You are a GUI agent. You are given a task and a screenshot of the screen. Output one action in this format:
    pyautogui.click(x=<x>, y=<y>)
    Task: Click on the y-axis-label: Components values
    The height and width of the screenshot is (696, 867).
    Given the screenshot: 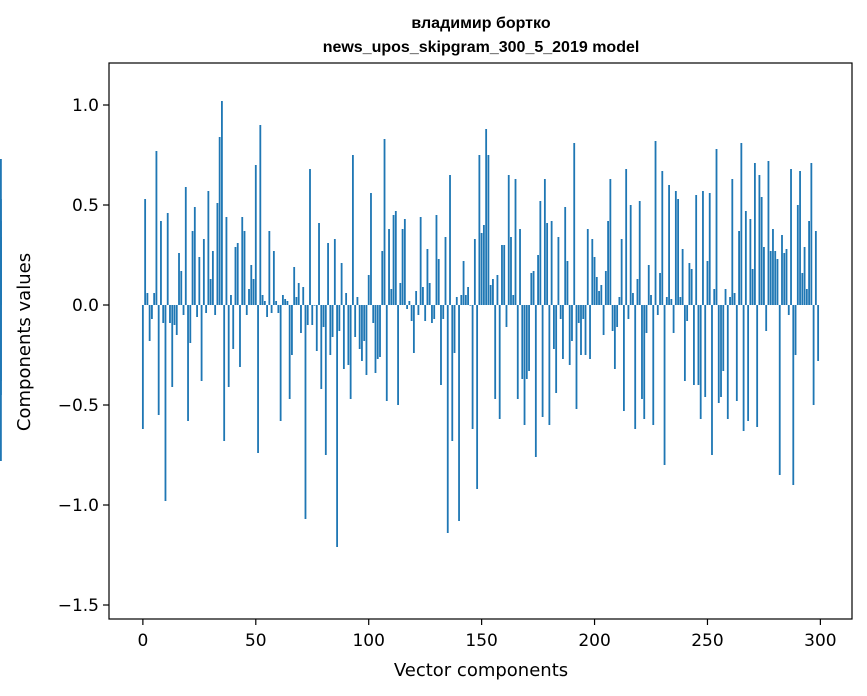 What is the action you would take?
    pyautogui.click(x=24, y=342)
    